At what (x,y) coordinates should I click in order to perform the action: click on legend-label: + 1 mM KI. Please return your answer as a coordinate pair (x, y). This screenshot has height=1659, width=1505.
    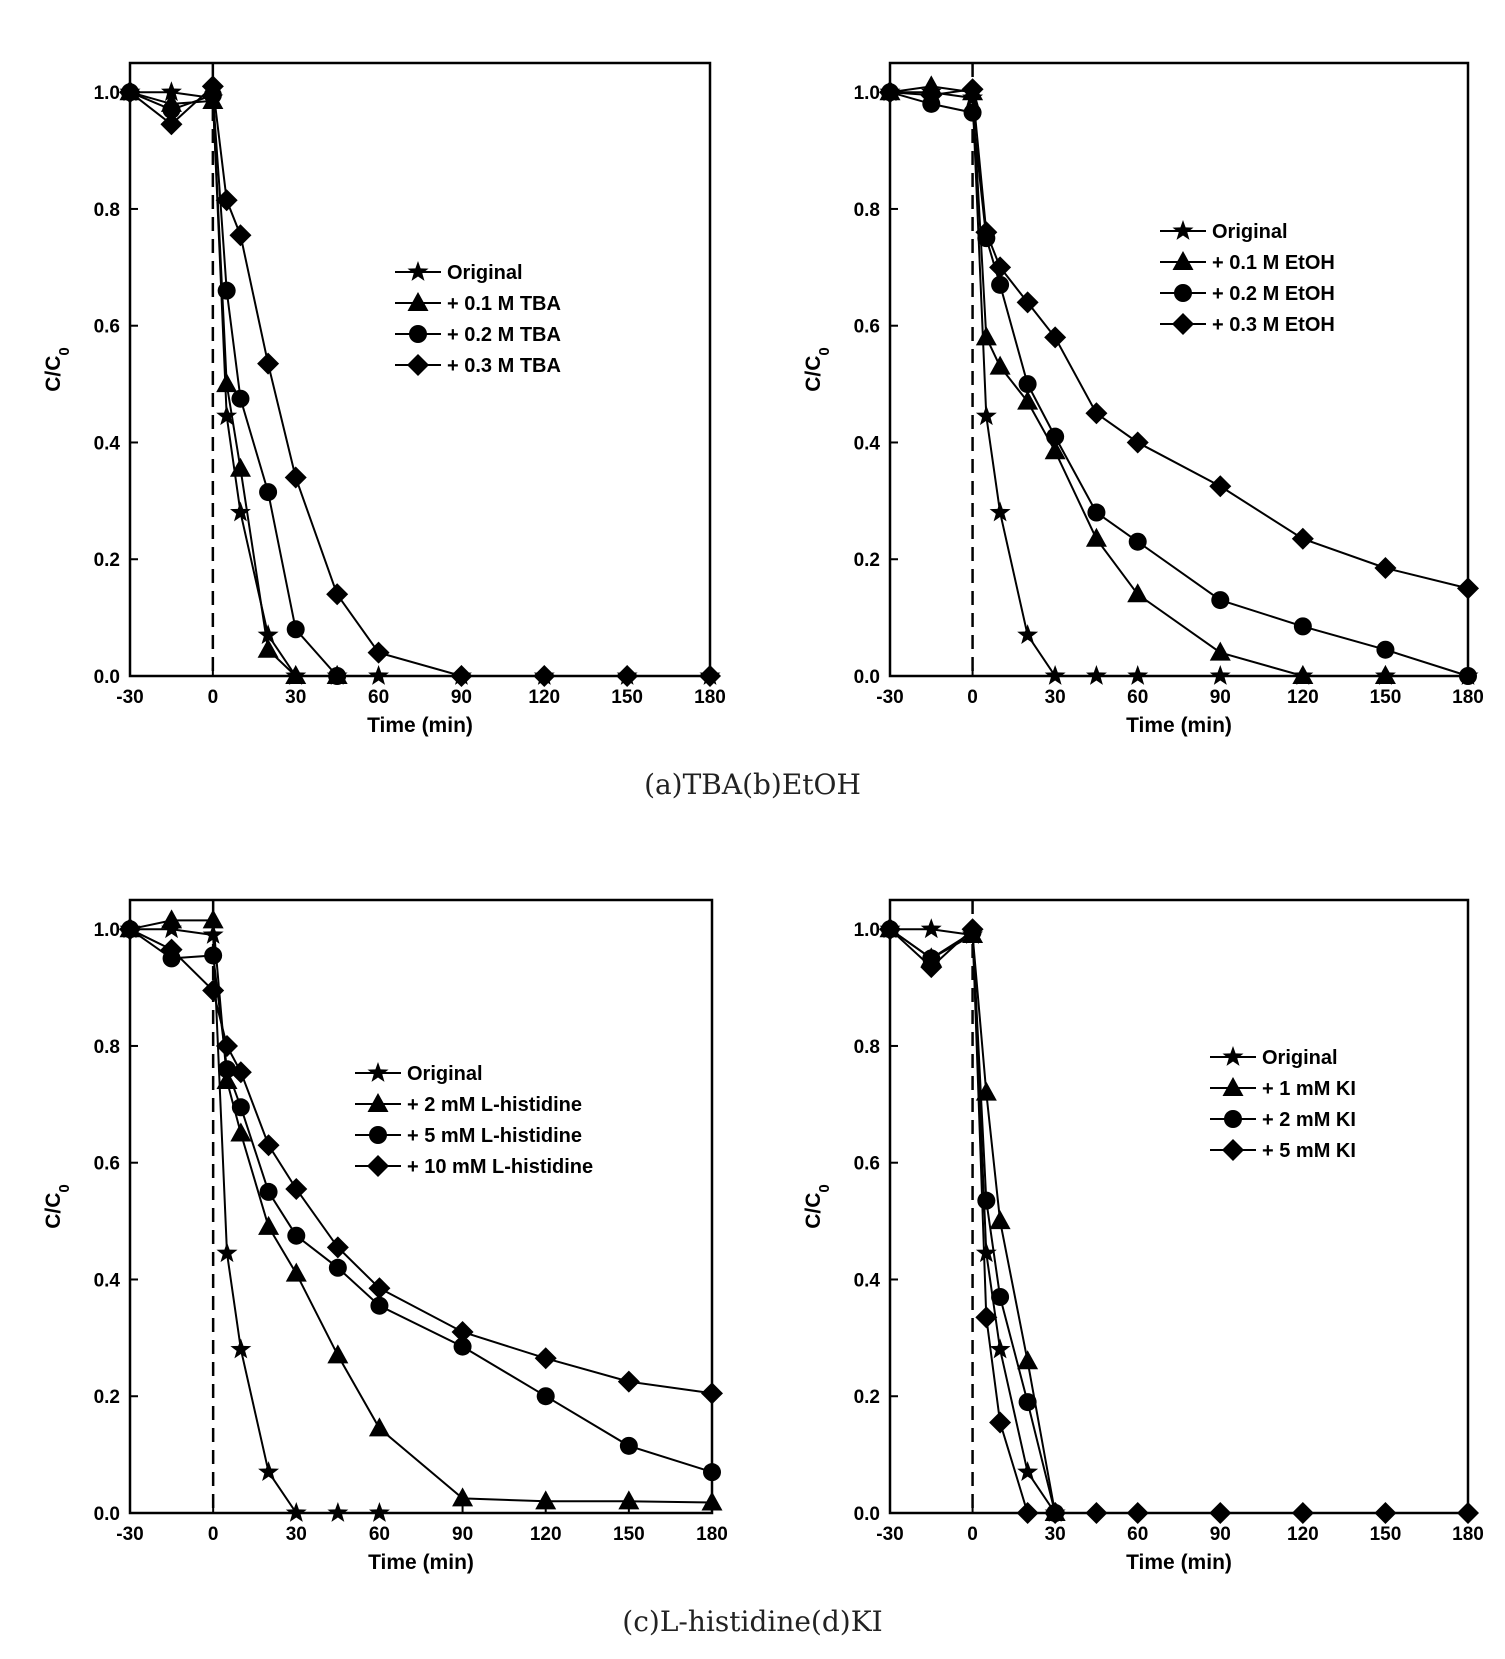
    Looking at the image, I should click on (1309, 1089).